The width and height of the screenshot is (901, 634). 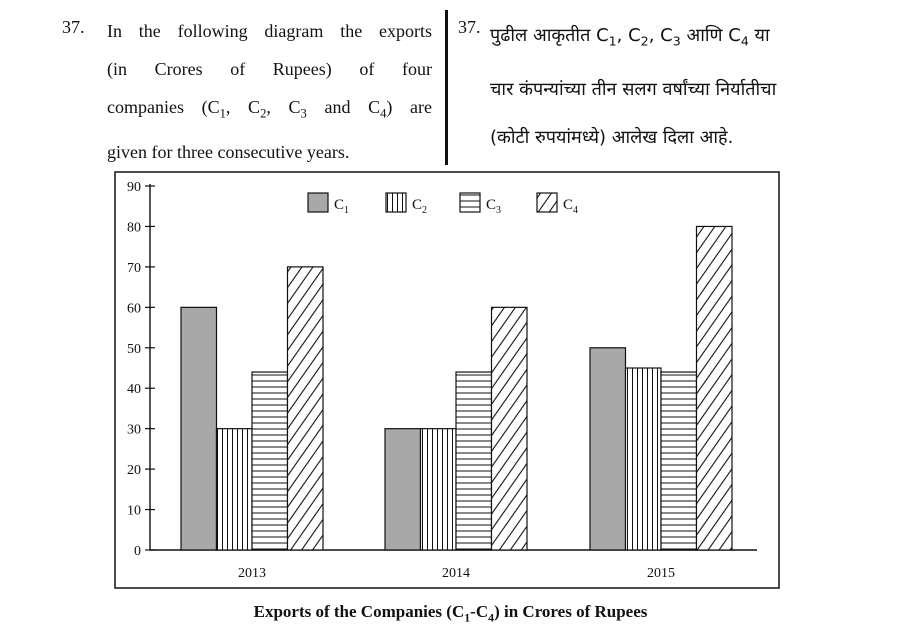 I want to click on question-en-line: given for three consecutive years., so click(x=228, y=151).